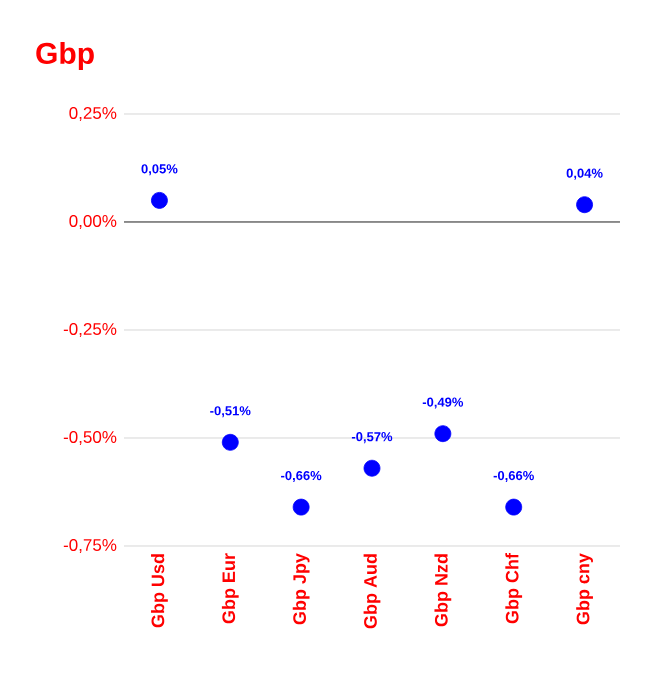  I want to click on y-tick-label: -0,75%, so click(90, 546).